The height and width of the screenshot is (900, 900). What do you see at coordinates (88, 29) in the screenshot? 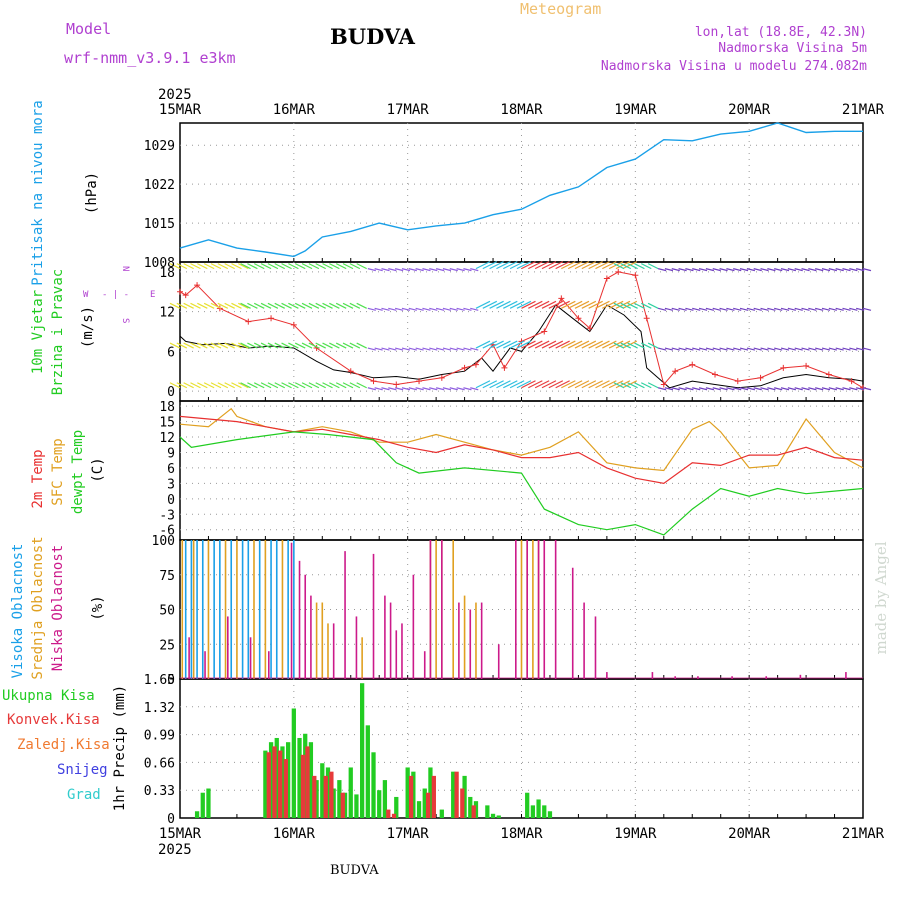
I see `model-label: Model` at bounding box center [88, 29].